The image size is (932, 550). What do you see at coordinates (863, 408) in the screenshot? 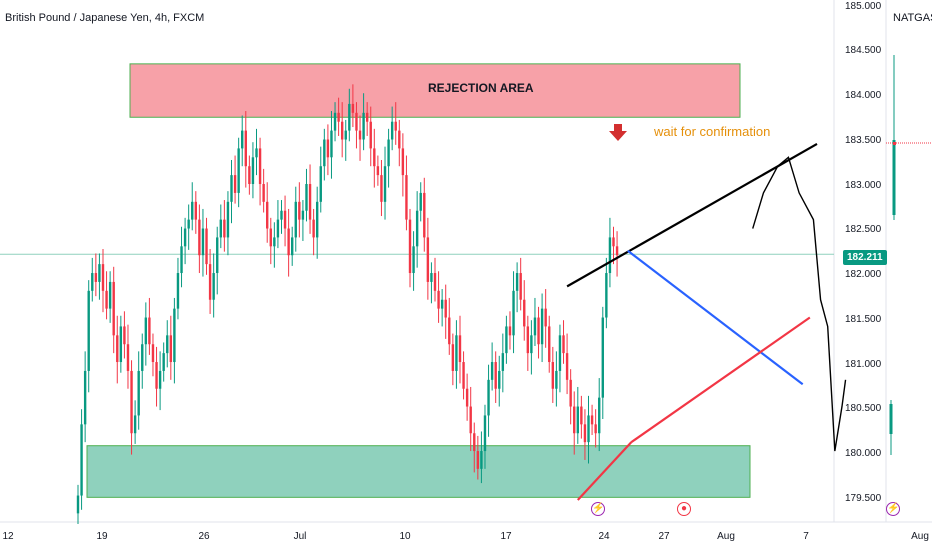
I see `price-tick: 180.500` at bounding box center [863, 408].